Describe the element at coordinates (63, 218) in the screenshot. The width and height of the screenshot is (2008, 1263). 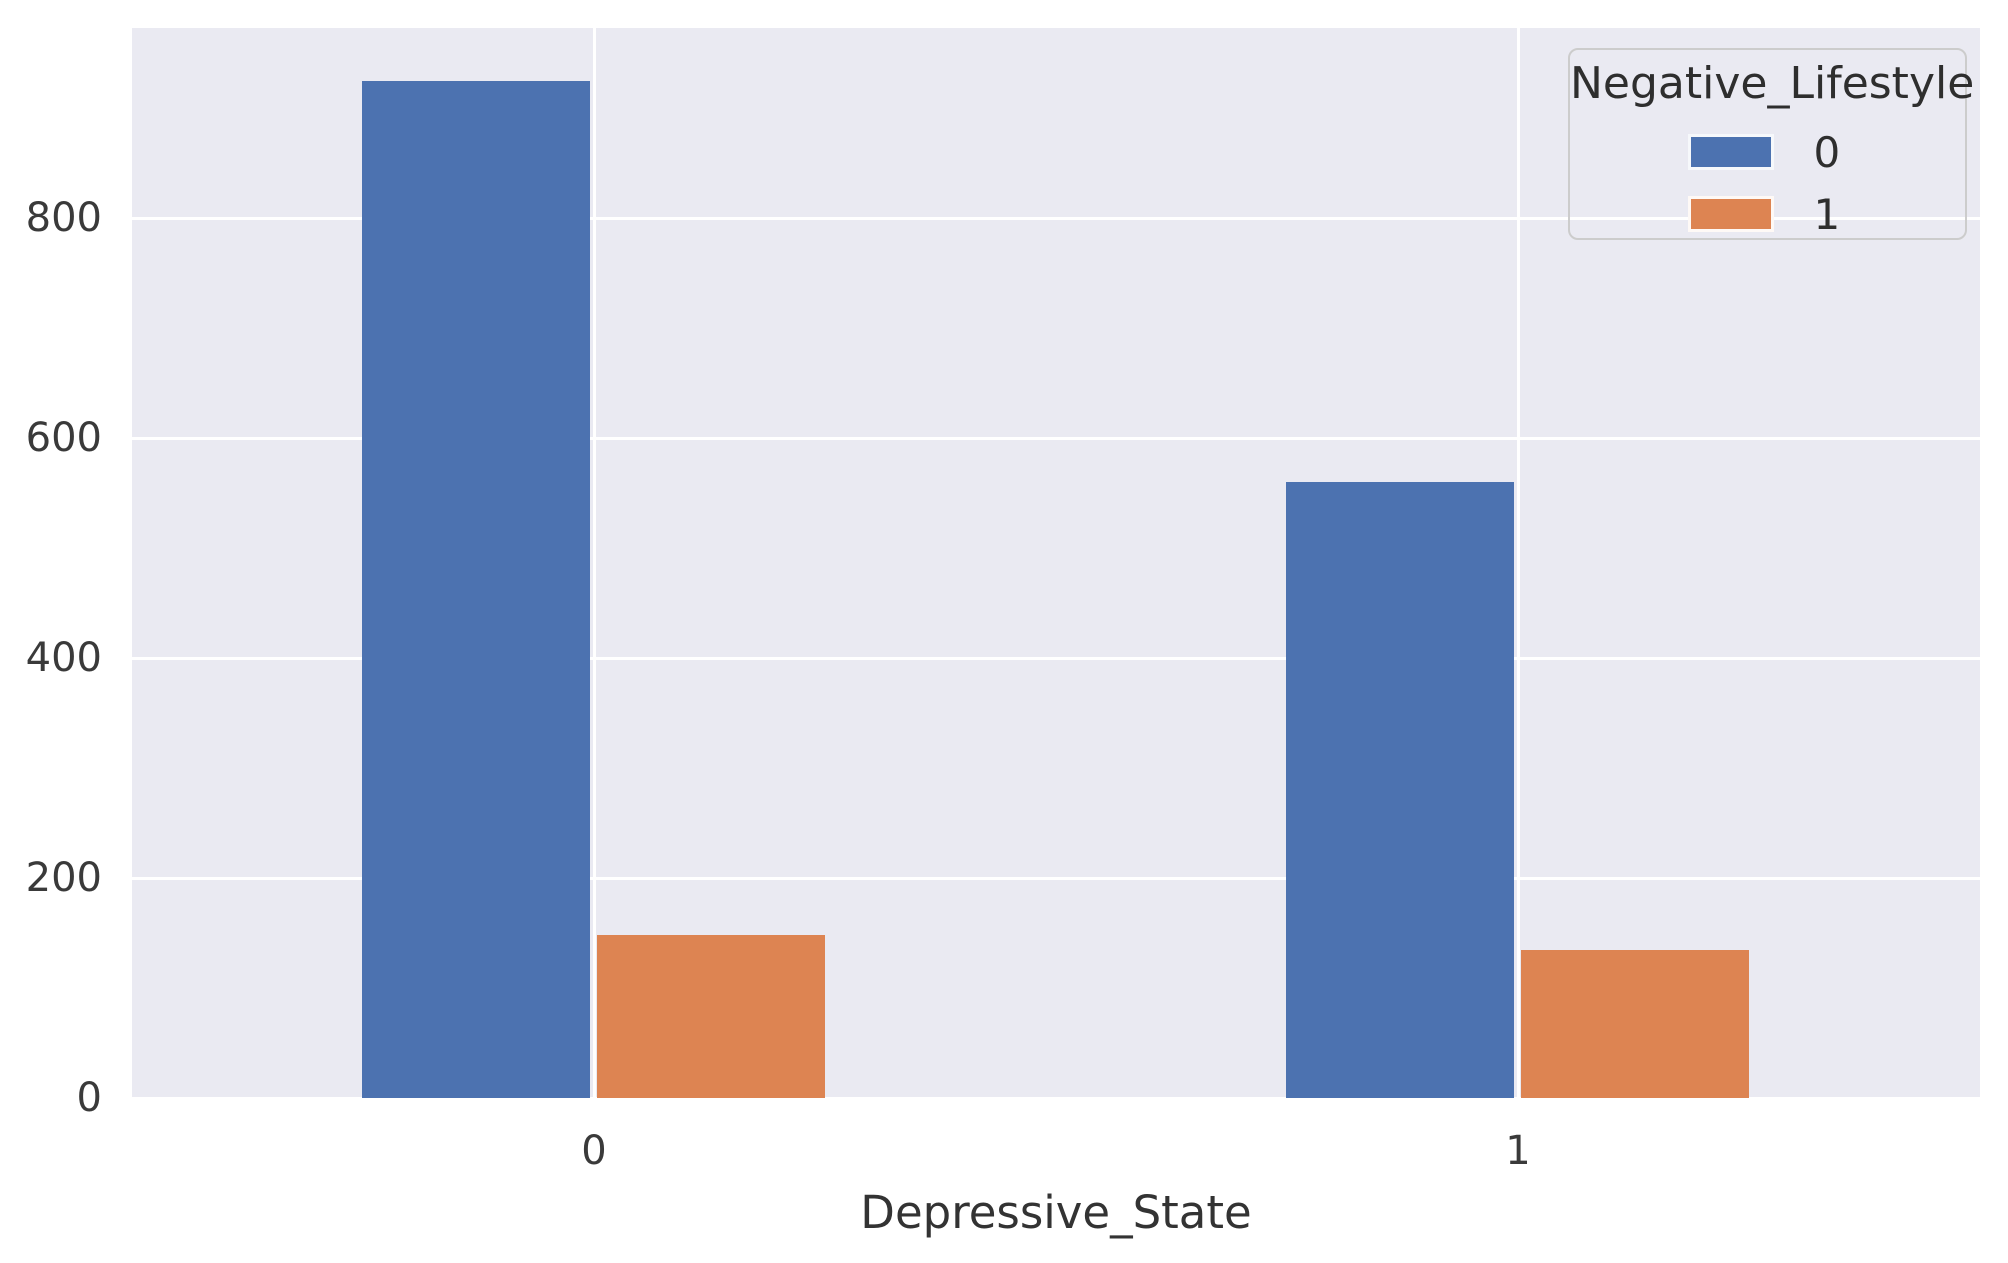
I see `y-tick-800: 800` at that location.